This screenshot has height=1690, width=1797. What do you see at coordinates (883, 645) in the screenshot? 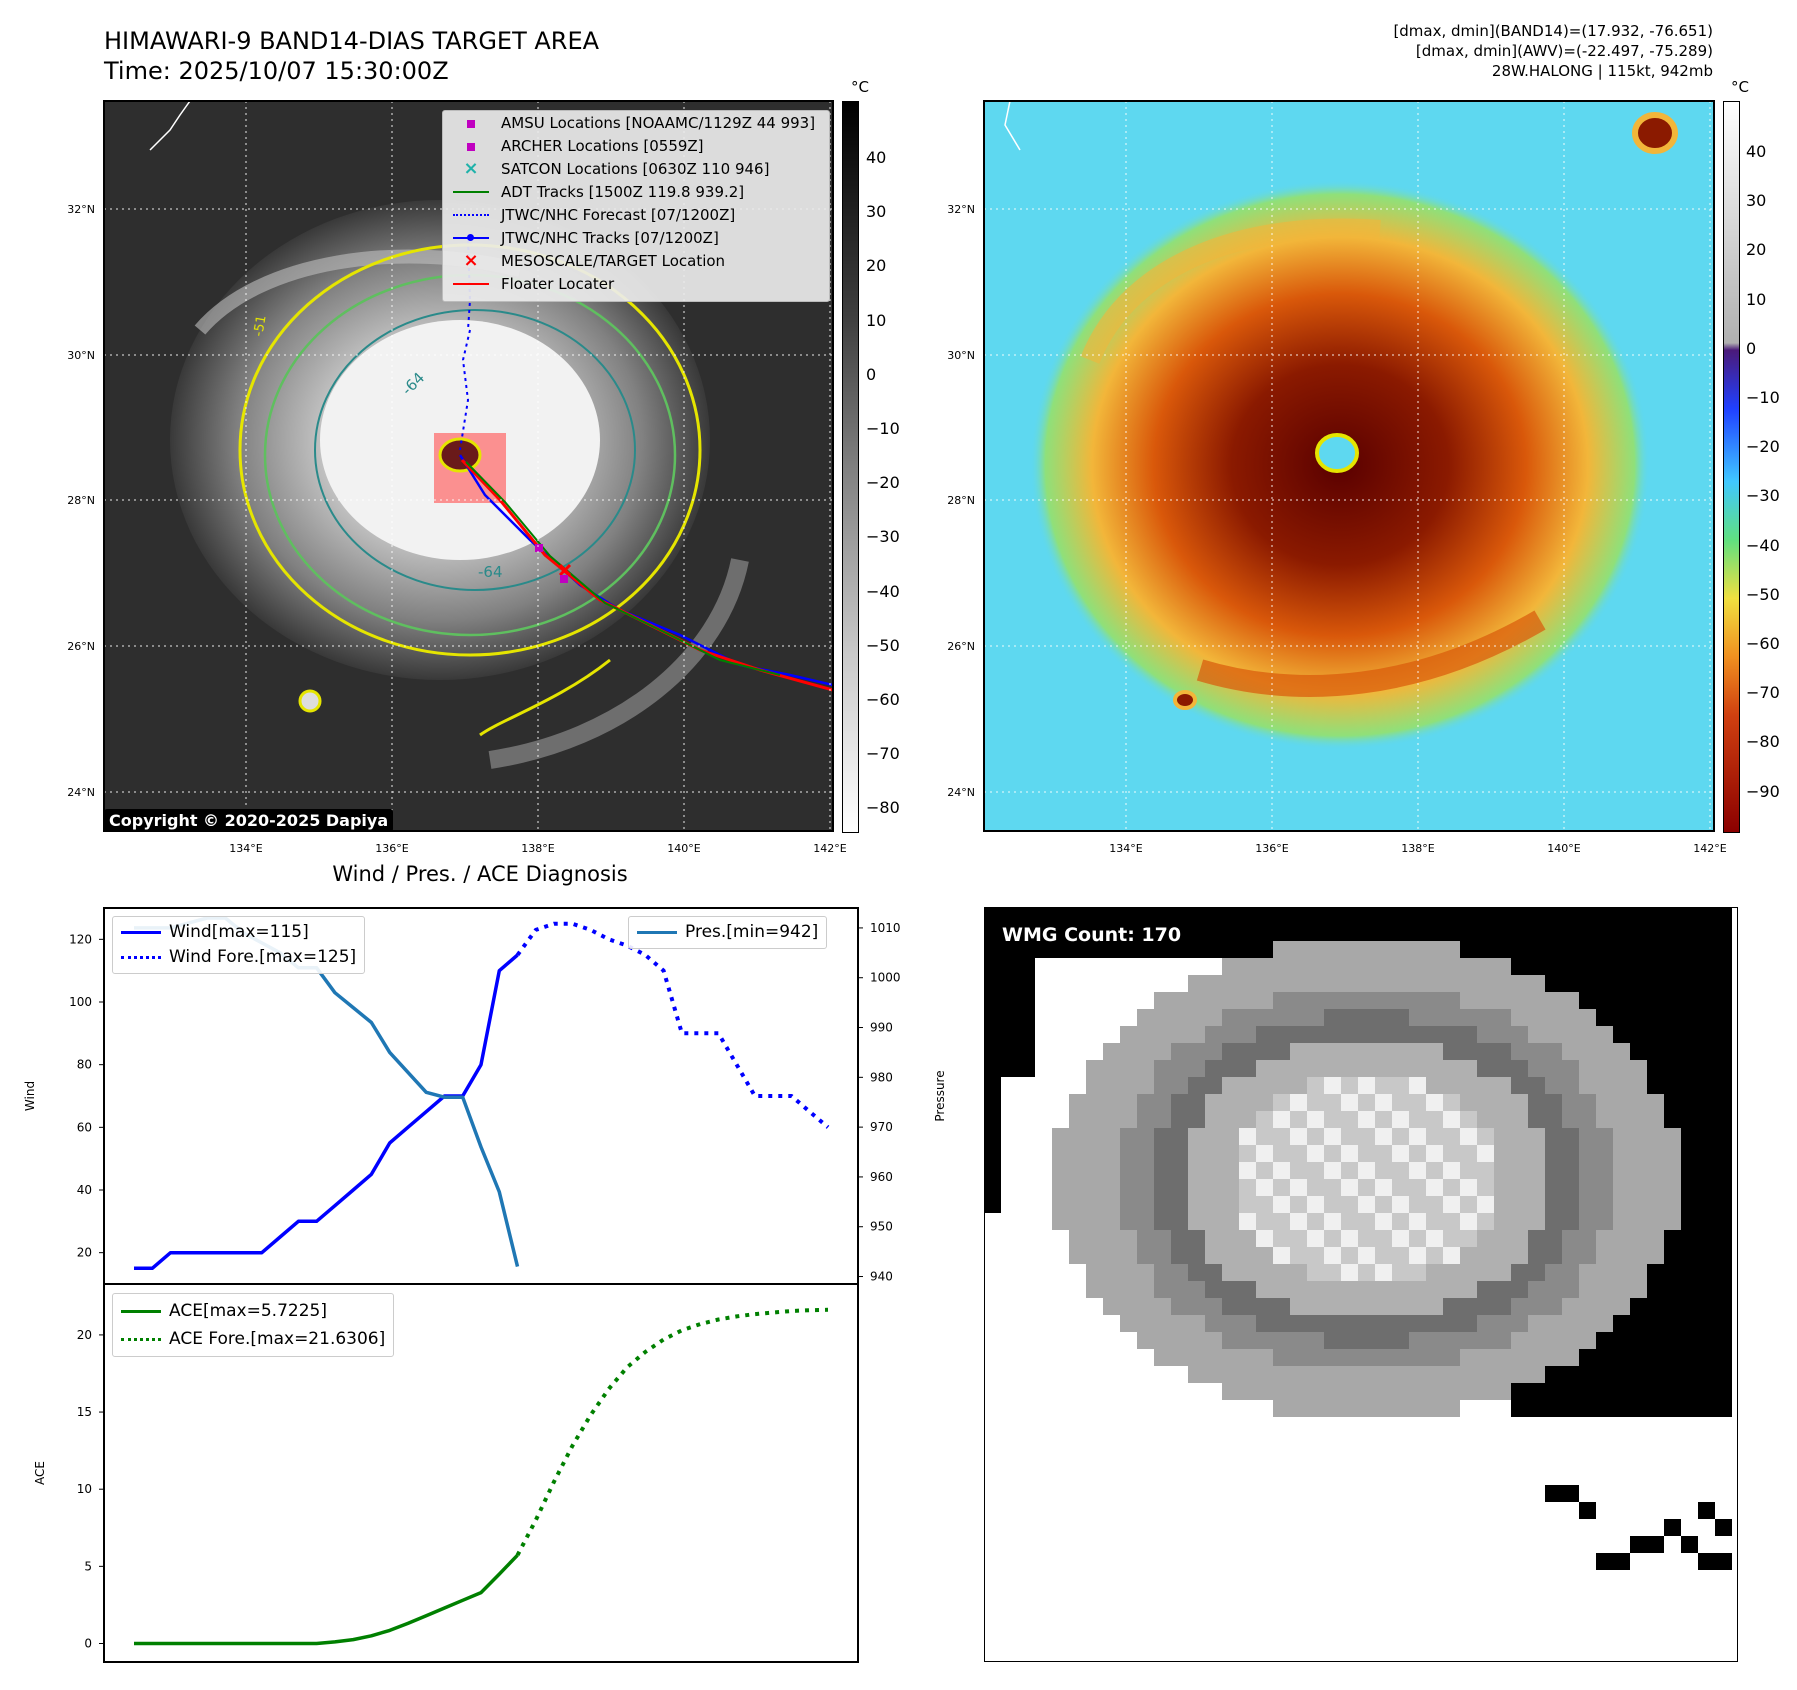
I see `colorbar-tick-label: −50` at bounding box center [883, 645].